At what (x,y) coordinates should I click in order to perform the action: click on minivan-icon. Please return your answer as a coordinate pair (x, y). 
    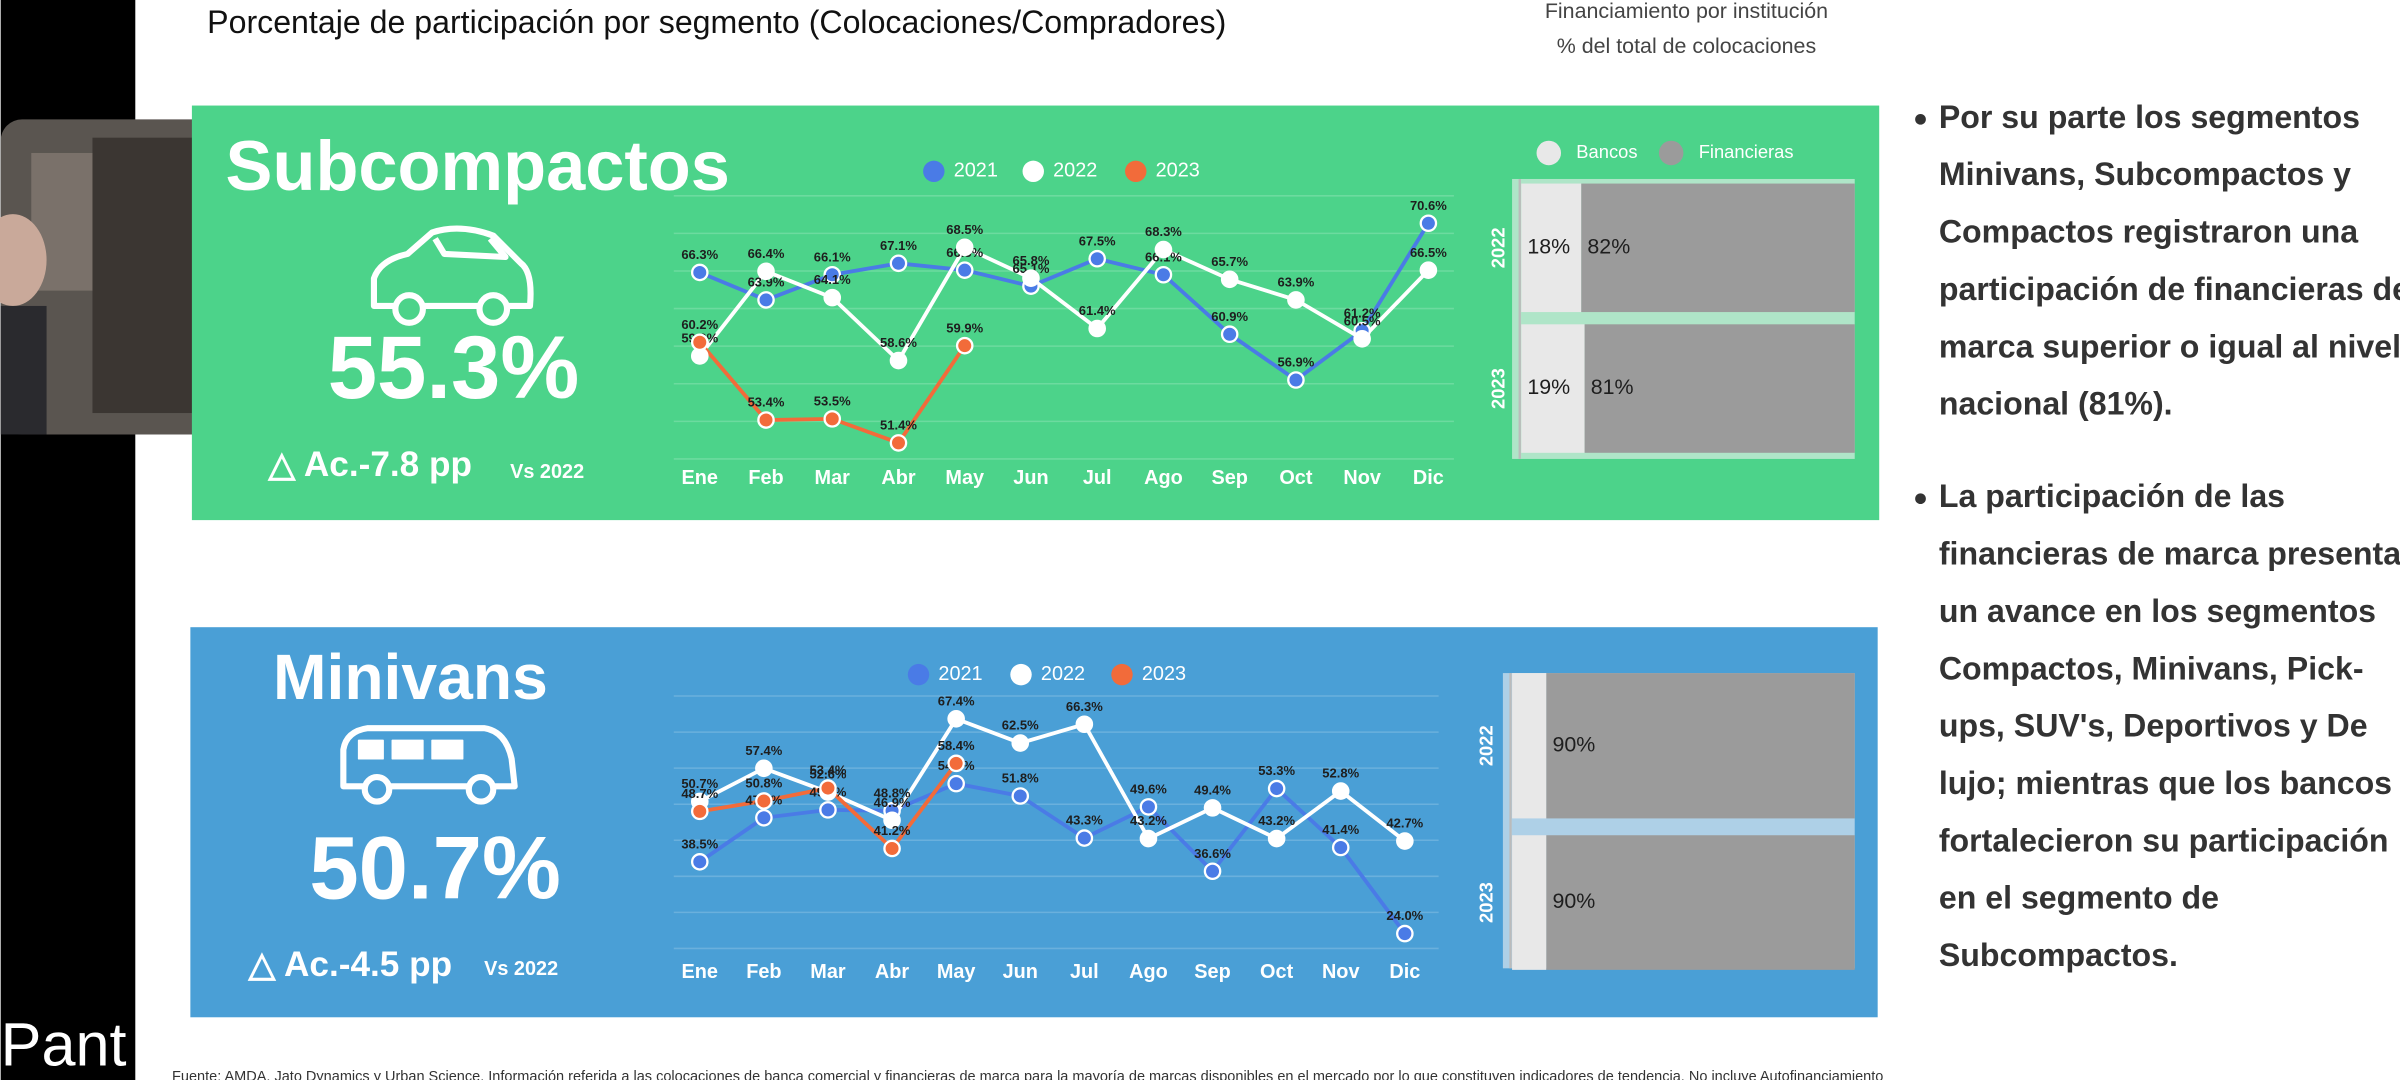
    Looking at the image, I should click on (429, 765).